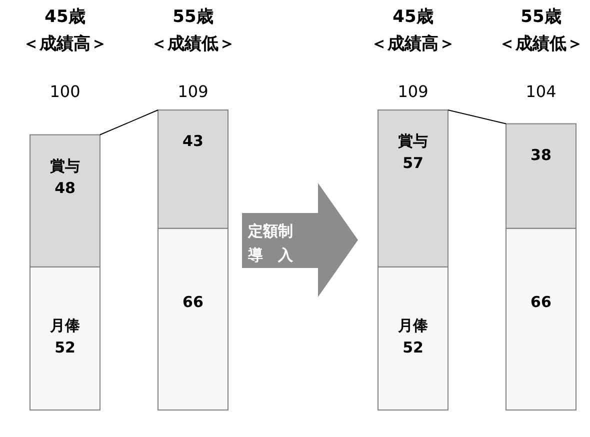 This screenshot has height=437, width=590. What do you see at coordinates (270, 243) in the screenshot?
I see `annotation: 定額制導 入` at bounding box center [270, 243].